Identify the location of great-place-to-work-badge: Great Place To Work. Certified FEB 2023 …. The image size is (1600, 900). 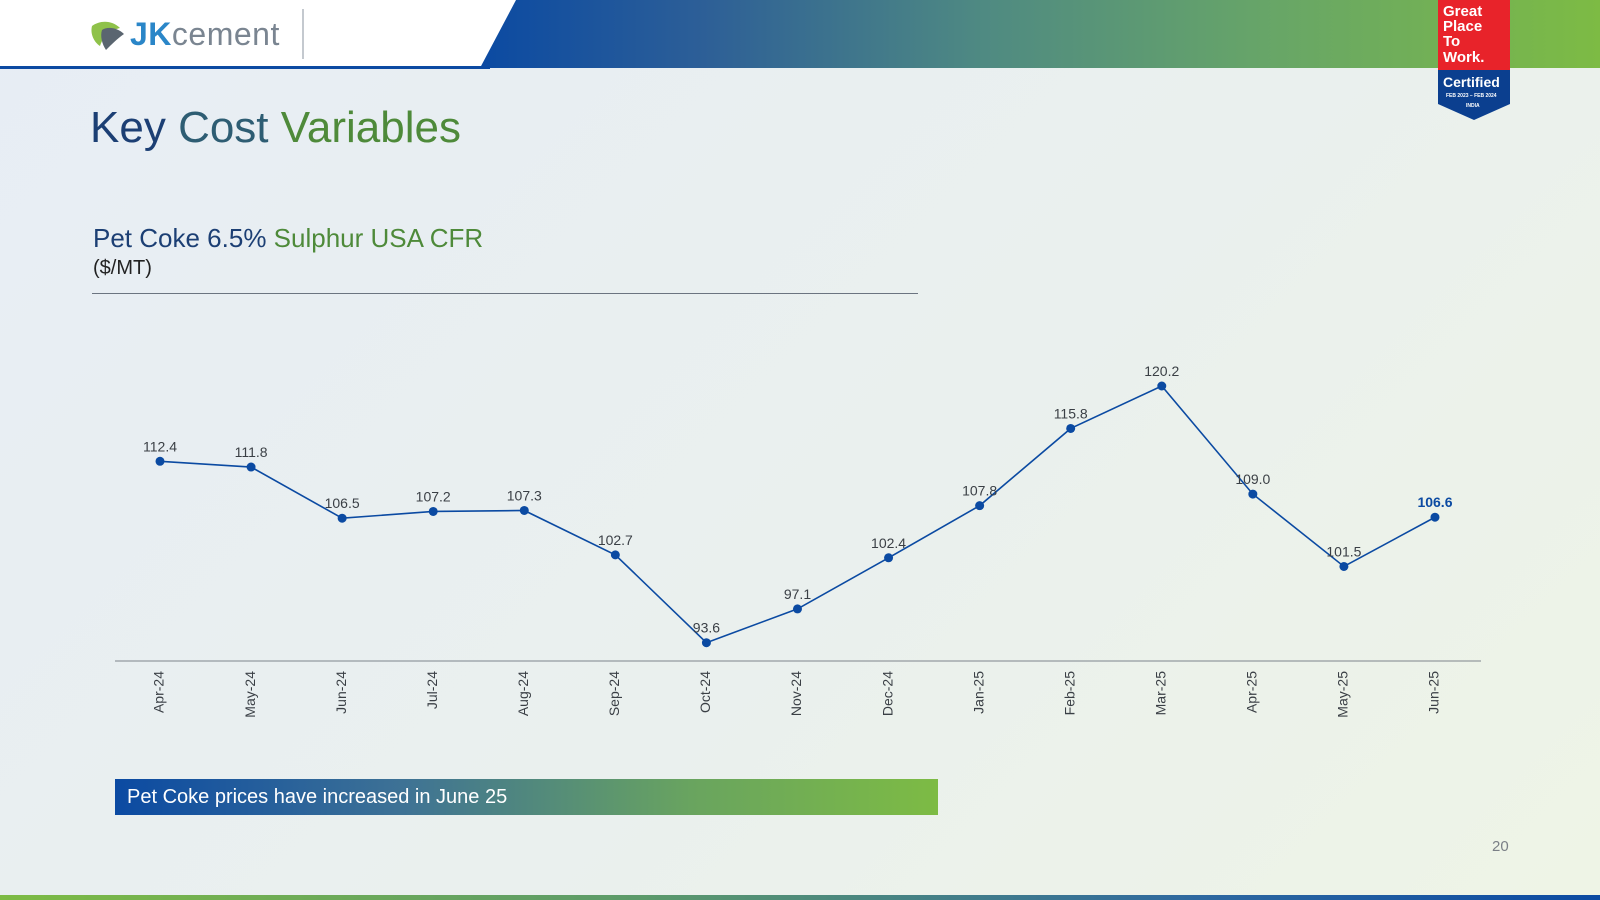
(1474, 60).